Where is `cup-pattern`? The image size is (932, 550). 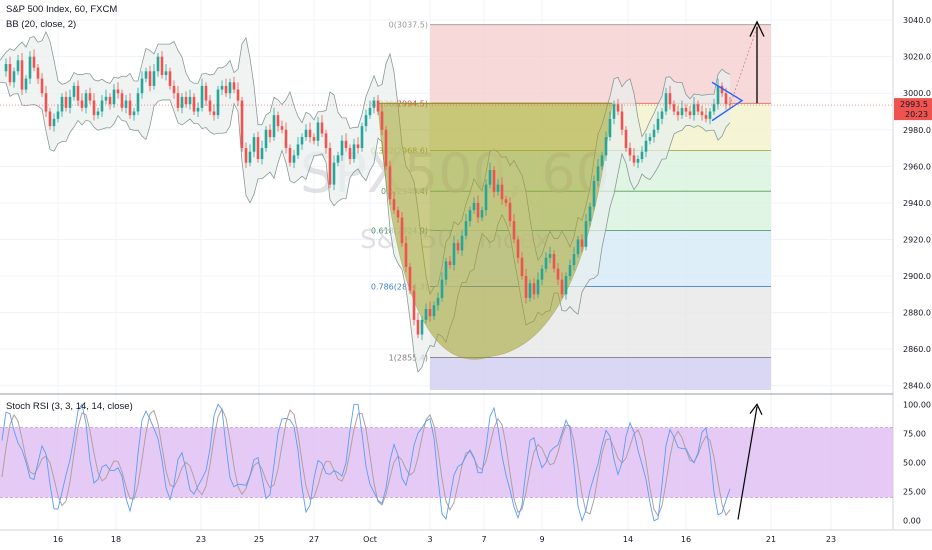 cup-pattern is located at coordinates (495, 231).